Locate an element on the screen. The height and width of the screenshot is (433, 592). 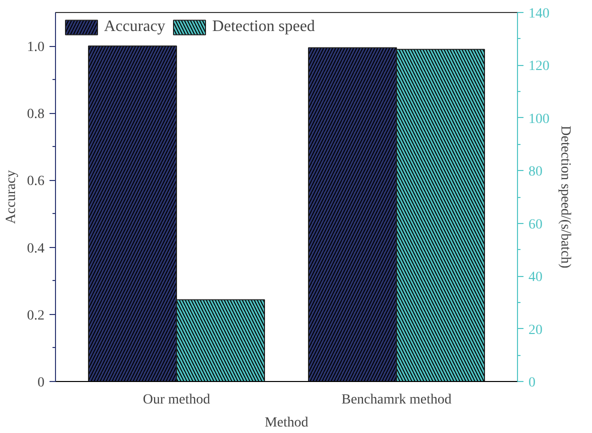
y2-tick-label: 20 is located at coordinates (535, 330).